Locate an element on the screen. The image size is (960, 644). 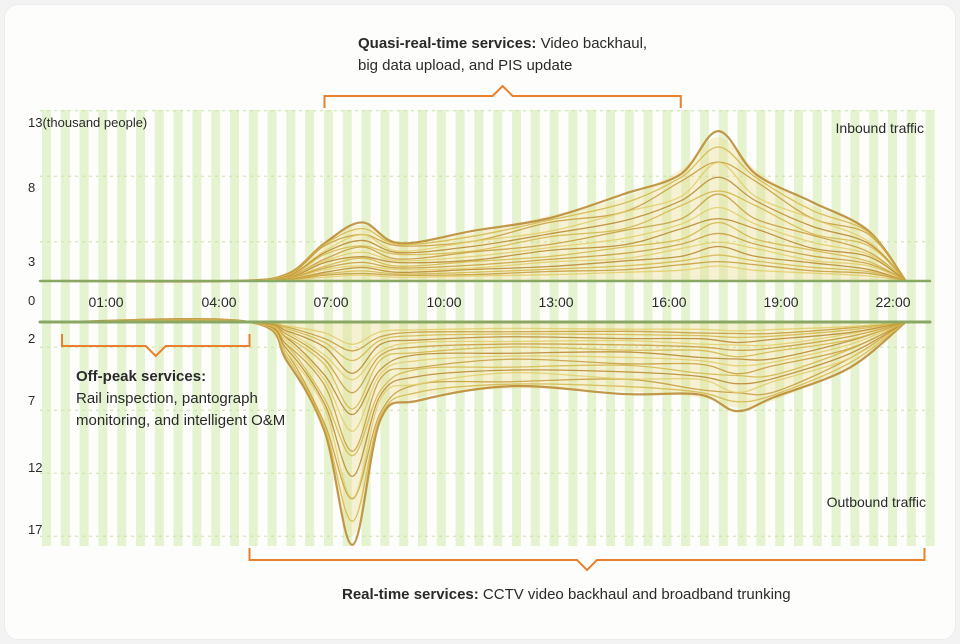
x-tick-1600: 16:00 is located at coordinates (669, 302).